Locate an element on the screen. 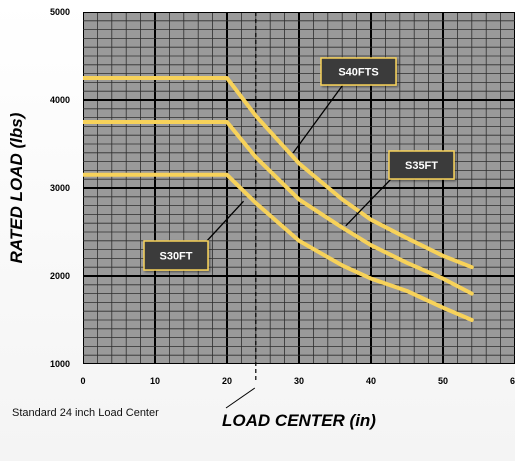 Image resolution: width=515 pixels, height=461 pixels. y-tick-label: 1000 is located at coordinates (60, 364).